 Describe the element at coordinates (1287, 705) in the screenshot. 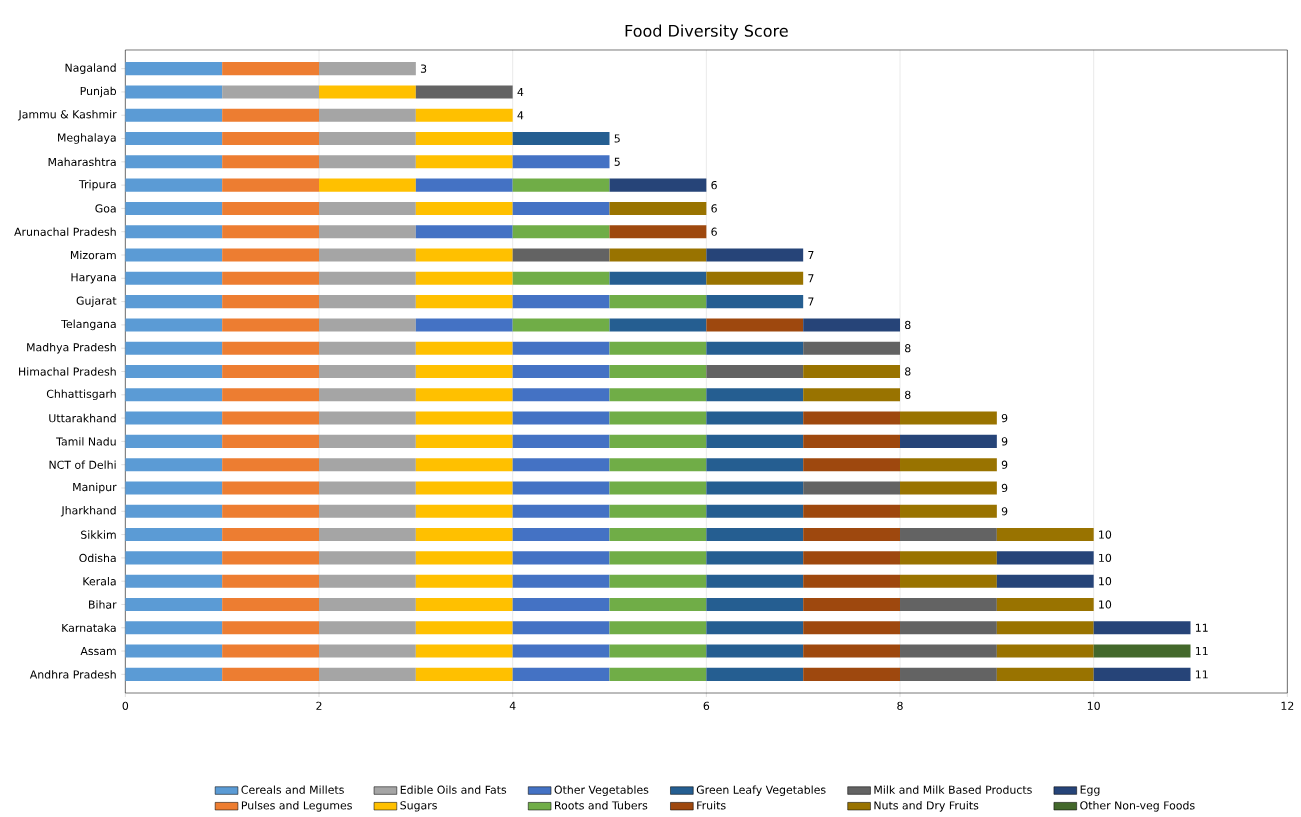

I see `x-tick-label: 12` at that location.